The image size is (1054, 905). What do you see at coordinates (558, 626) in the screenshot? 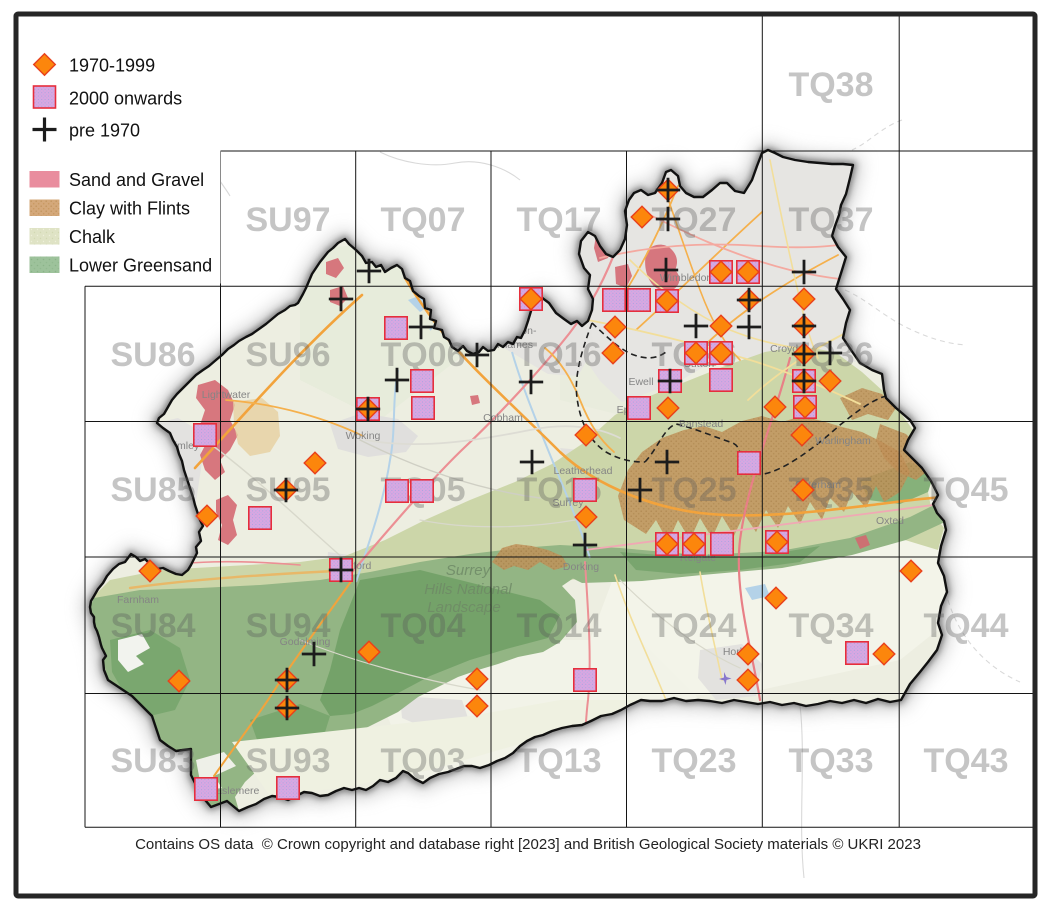
I see `svg-text: TQ14` at bounding box center [558, 626].